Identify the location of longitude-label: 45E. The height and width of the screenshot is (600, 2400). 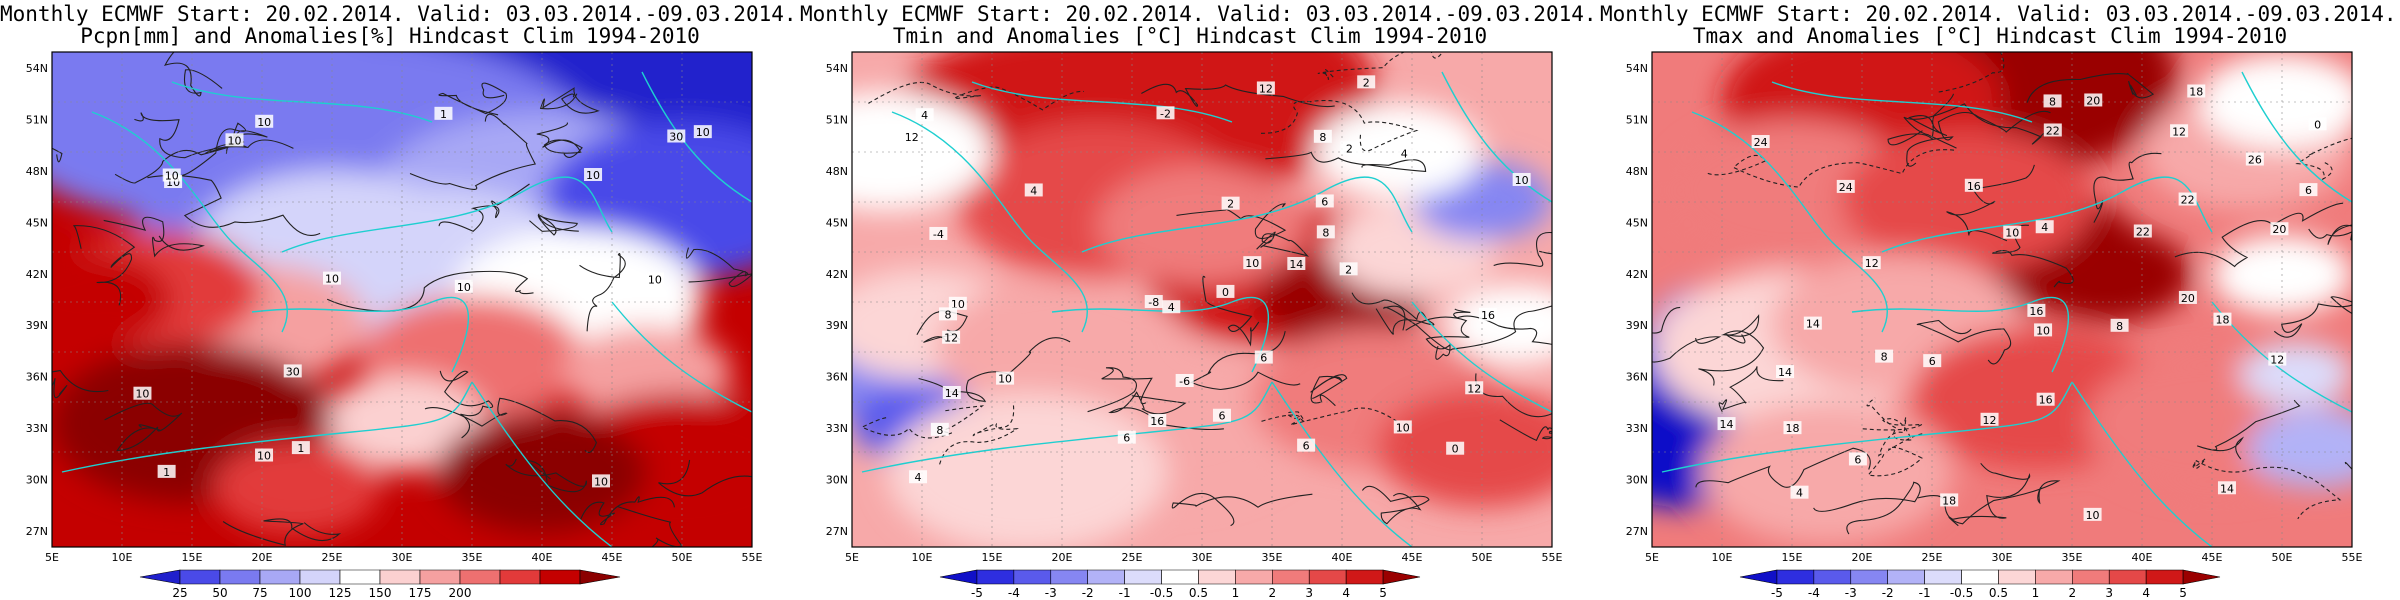
(612, 557).